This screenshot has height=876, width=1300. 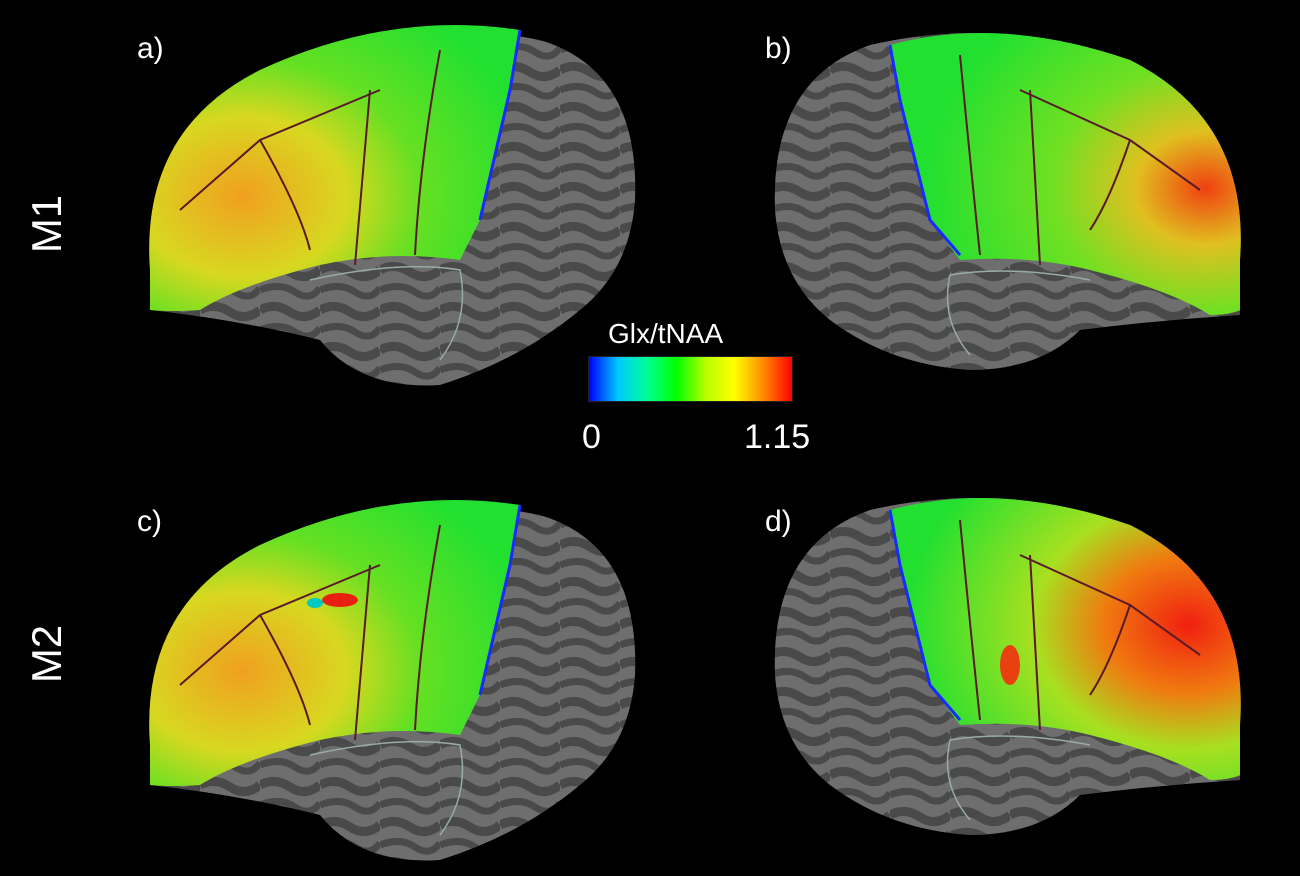 What do you see at coordinates (47, 654) in the screenshot?
I see `row-label-m2: M2` at bounding box center [47, 654].